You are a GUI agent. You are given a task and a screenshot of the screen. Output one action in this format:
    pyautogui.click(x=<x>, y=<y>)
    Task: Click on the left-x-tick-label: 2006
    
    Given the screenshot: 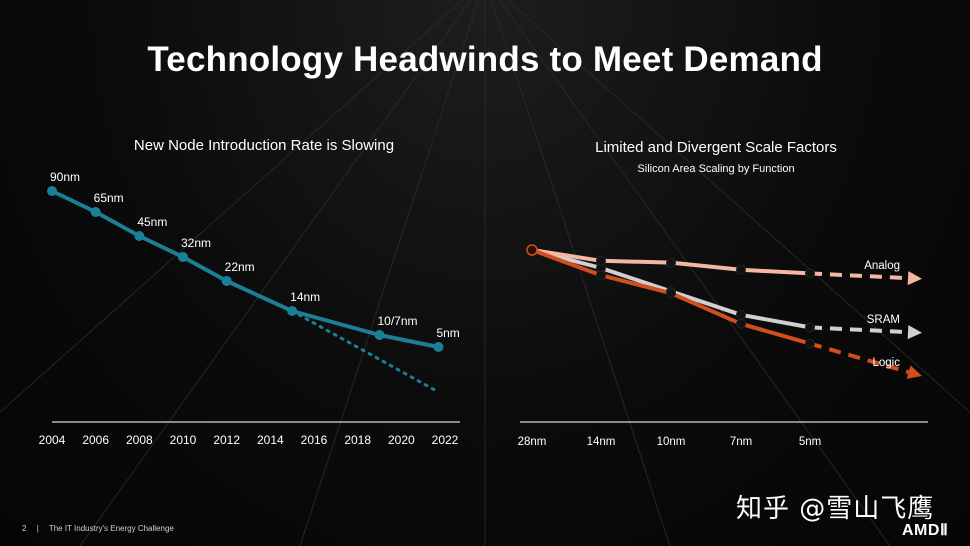 What is the action you would take?
    pyautogui.click(x=95, y=440)
    